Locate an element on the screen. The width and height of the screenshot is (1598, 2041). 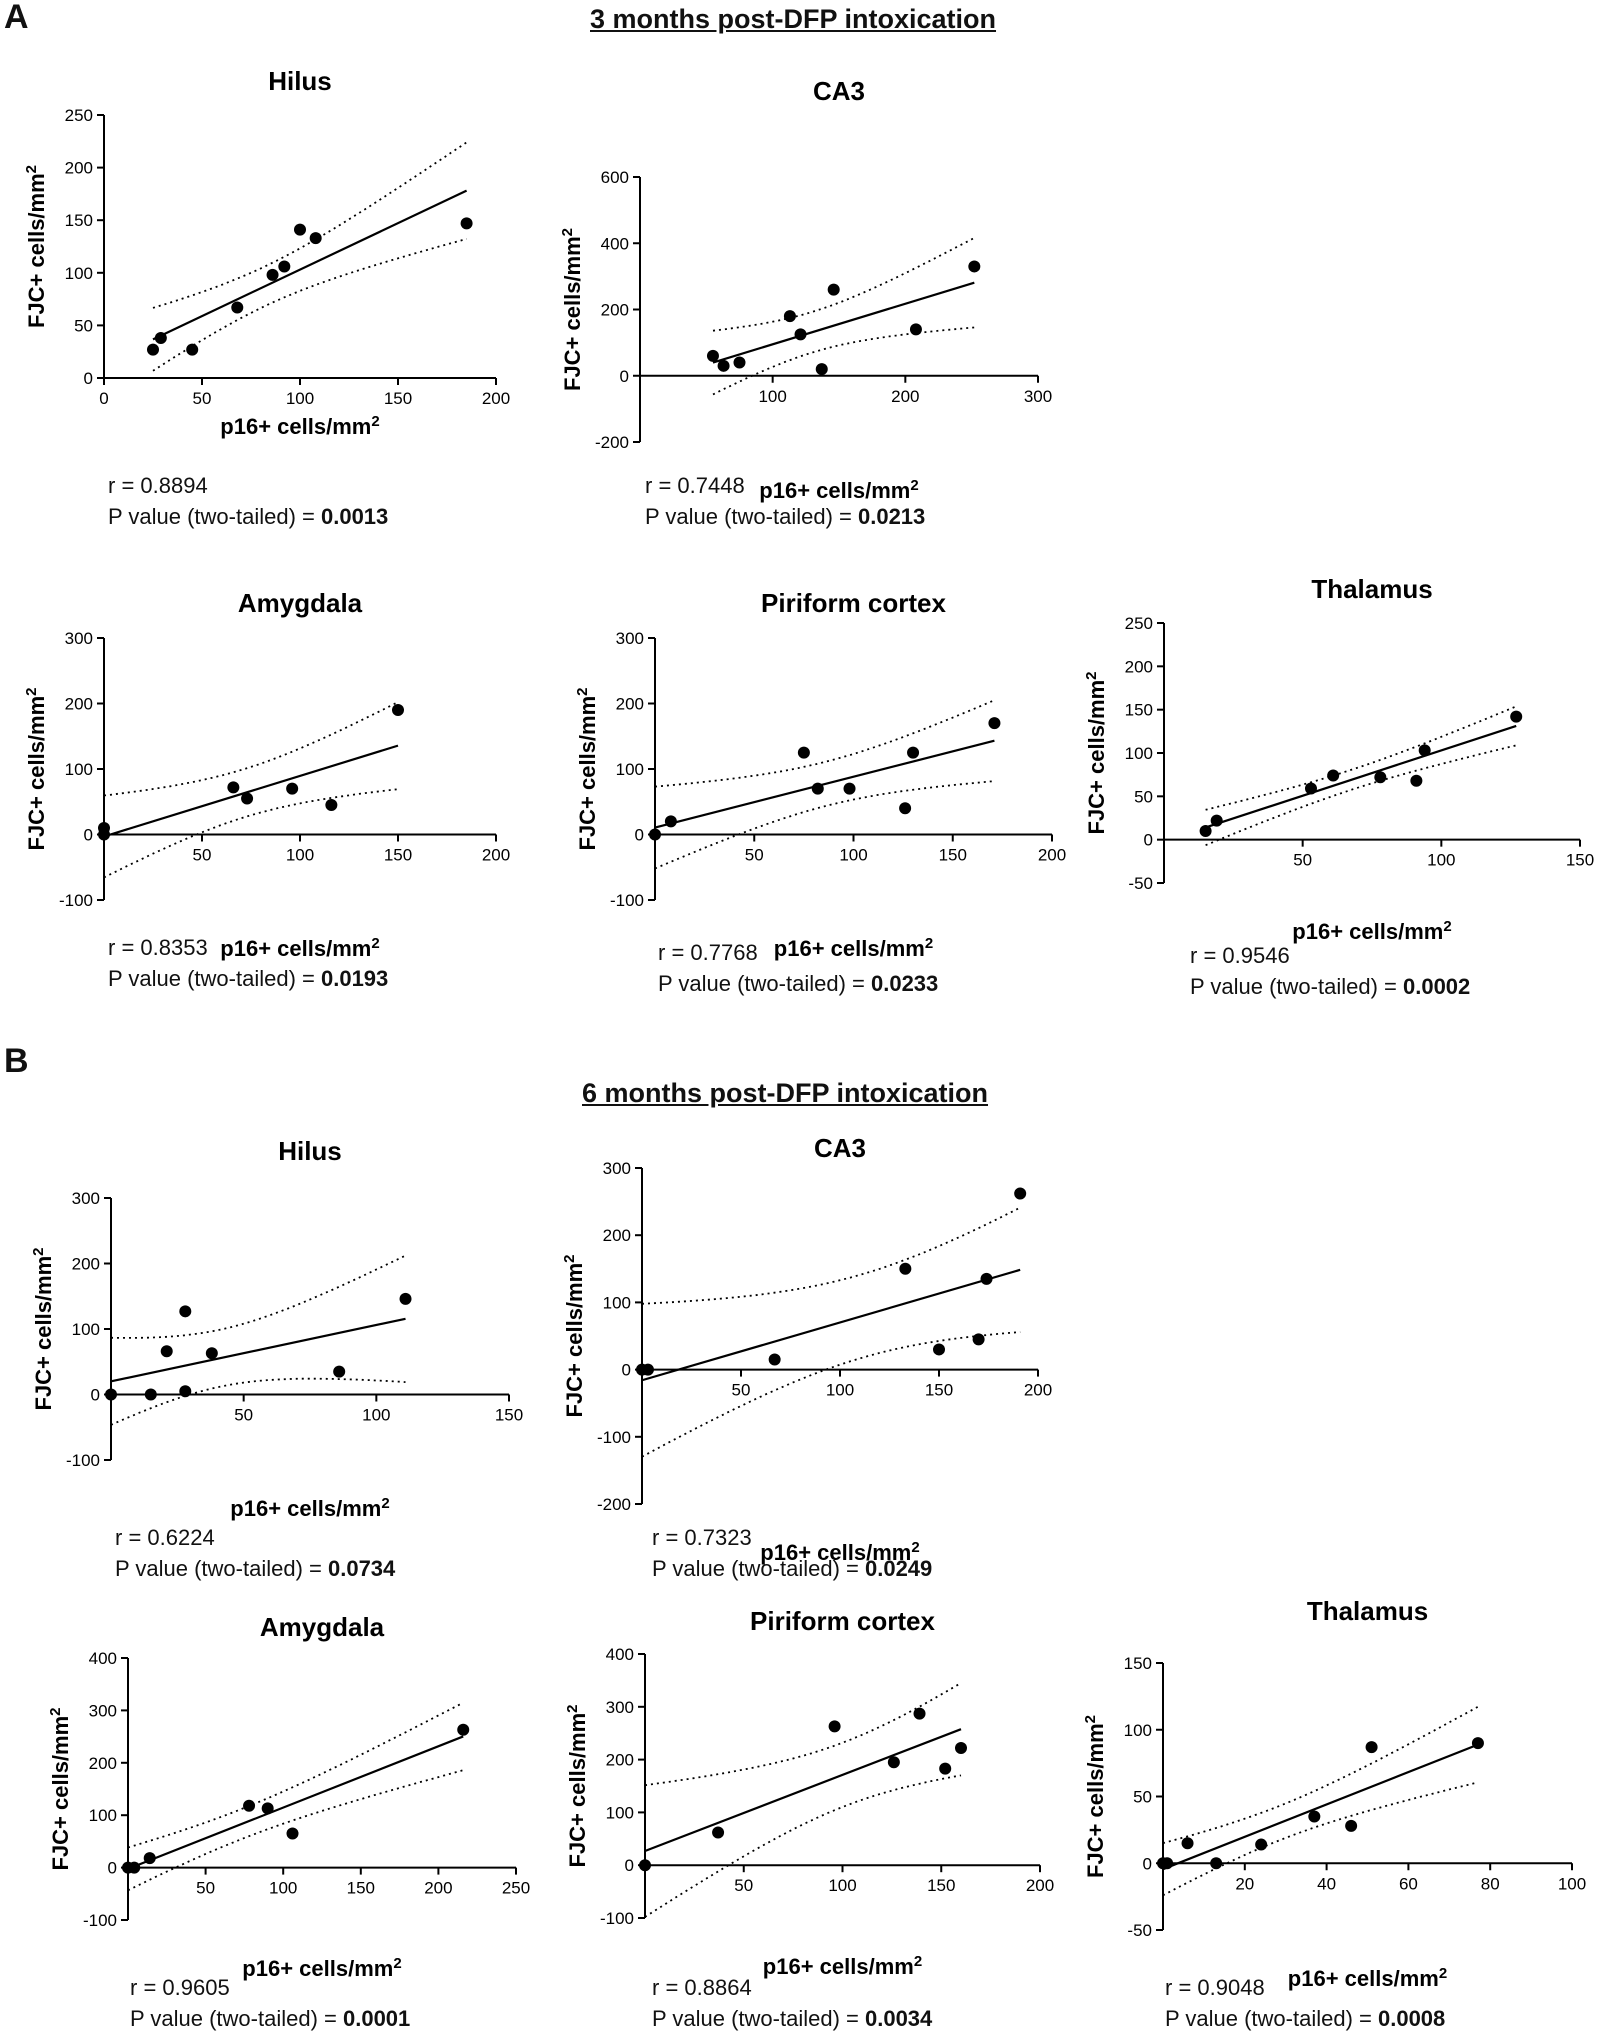
p-value: 0.0001 is located at coordinates (376, 2018).